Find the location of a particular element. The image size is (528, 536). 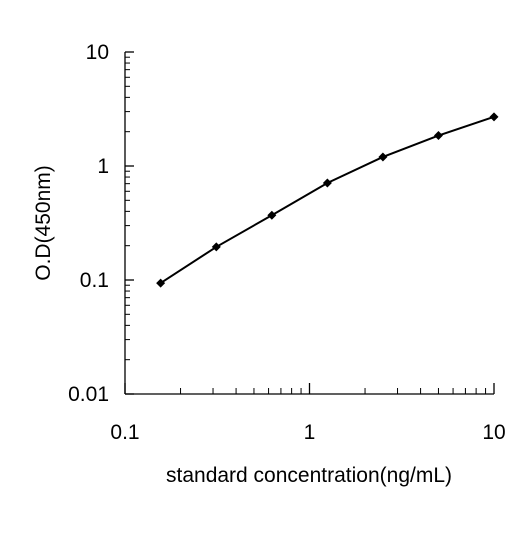

x-axis-title: standard concentration(ng/mL) is located at coordinates (309, 475).